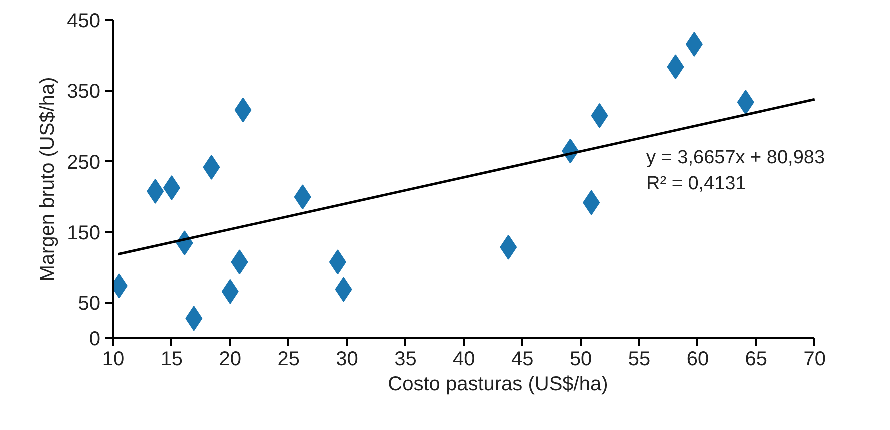  What do you see at coordinates (498, 385) in the screenshot?
I see `x-axis-title: Costo pasturas (US$/ha)` at bounding box center [498, 385].